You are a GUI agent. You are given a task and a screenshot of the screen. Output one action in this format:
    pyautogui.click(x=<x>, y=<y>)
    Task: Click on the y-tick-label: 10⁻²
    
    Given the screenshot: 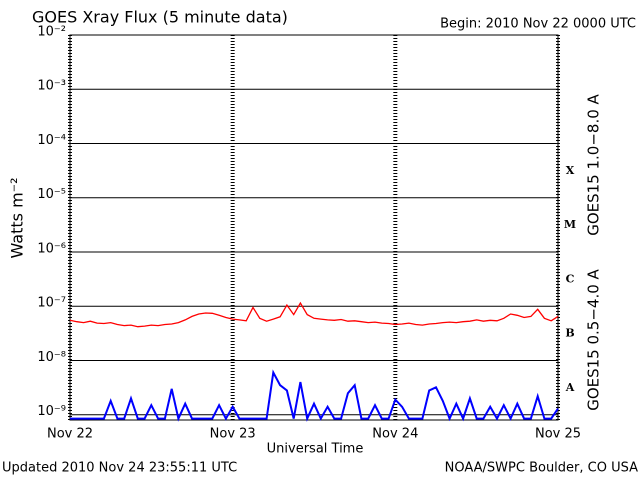 What is the action you would take?
    pyautogui.click(x=51, y=32)
    